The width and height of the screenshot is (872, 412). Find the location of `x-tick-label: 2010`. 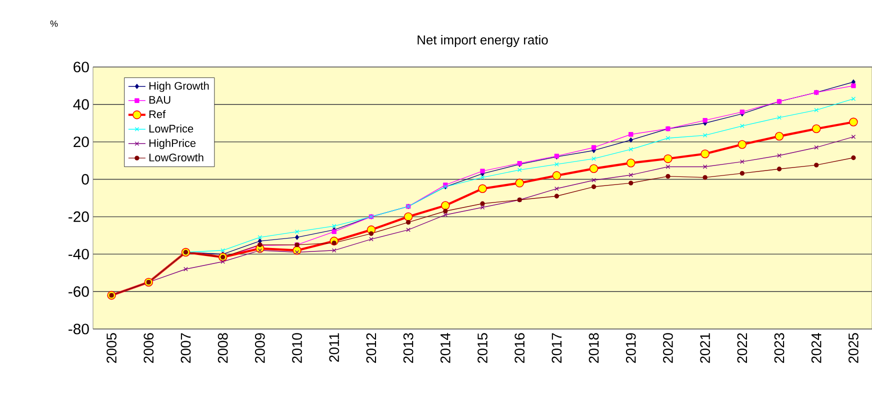

x-tick-label: 2010 is located at coordinates (297, 348).